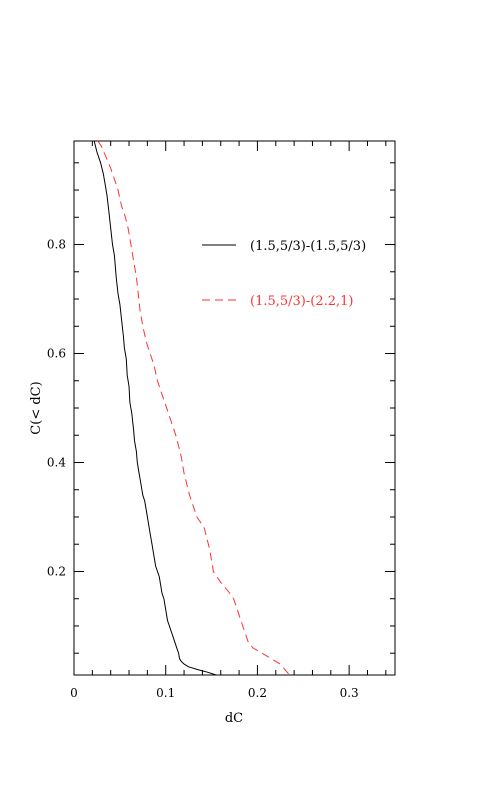  I want to click on x-tick-label: 0, so click(74, 693).